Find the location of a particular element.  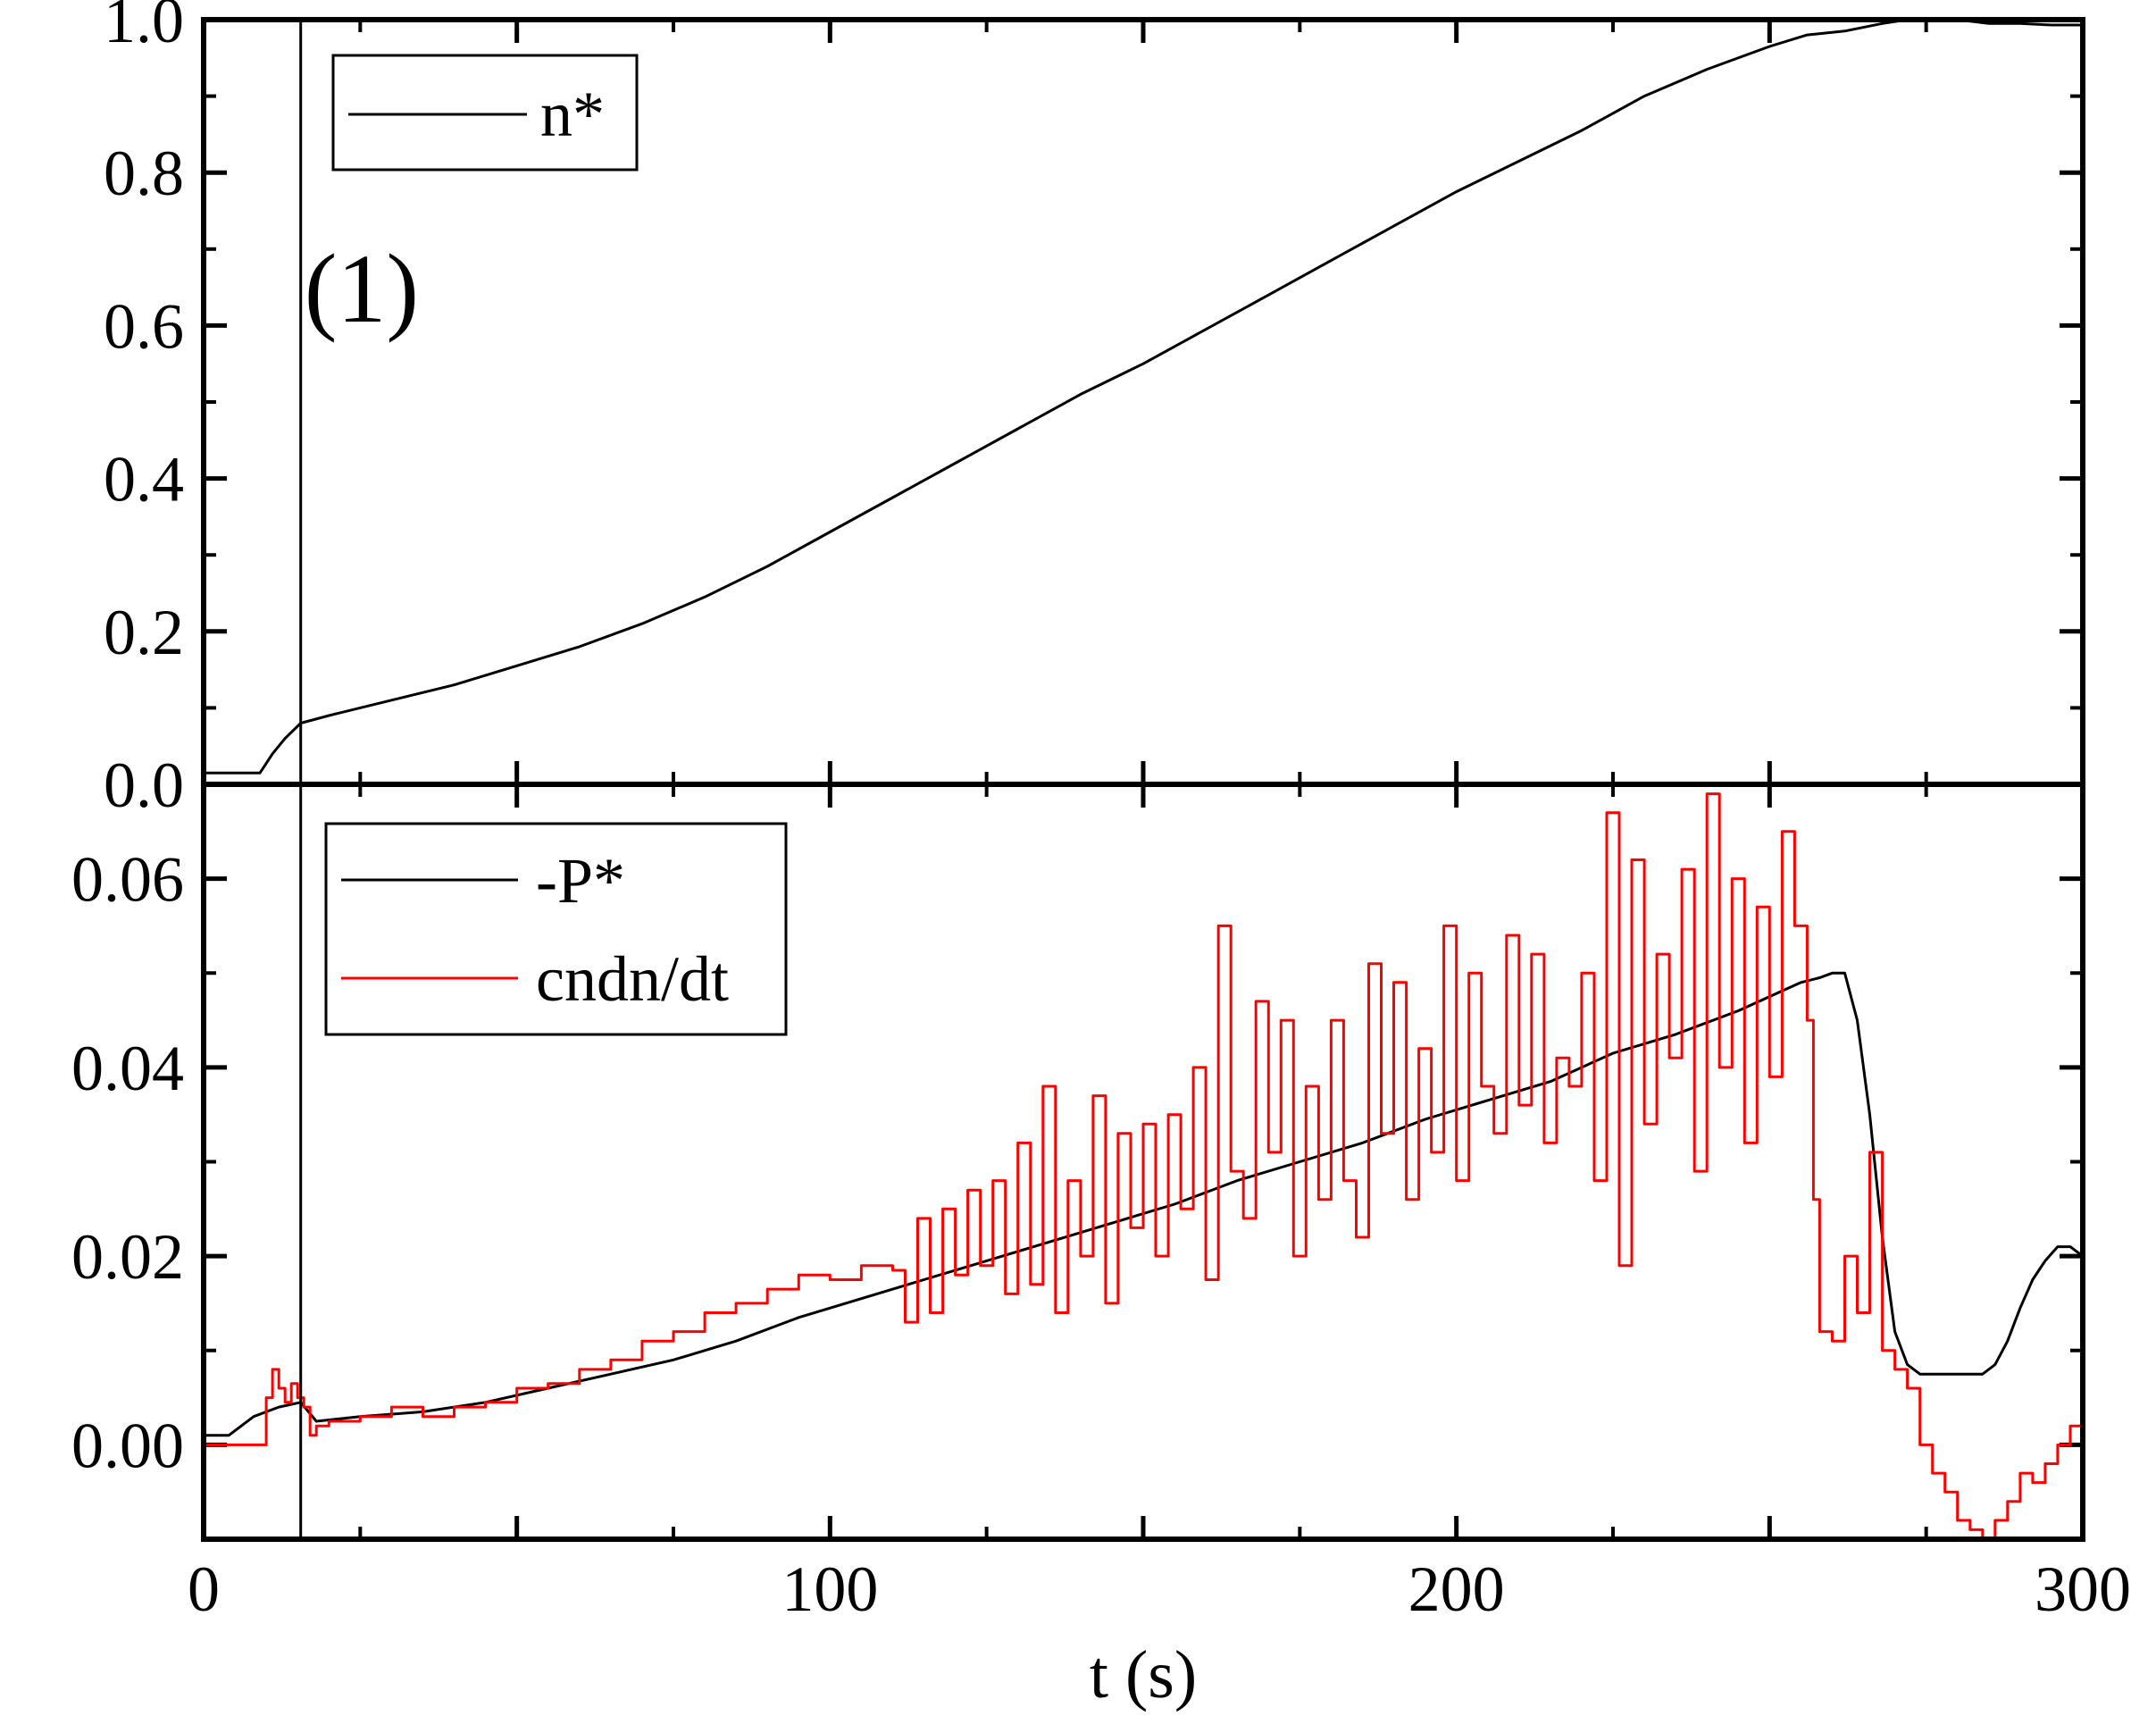

event-annotation-label: (1) is located at coordinates (362, 288).